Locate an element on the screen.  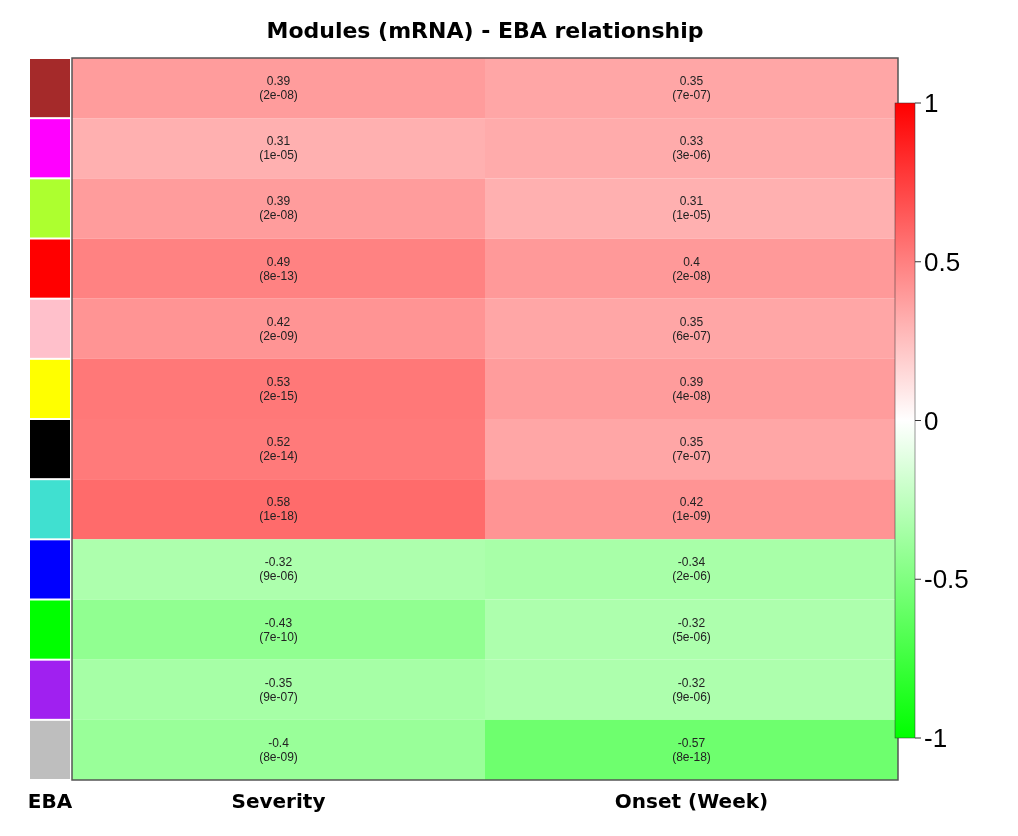
data-label: 0.58 (1e-18) is located at coordinates (278, 509).